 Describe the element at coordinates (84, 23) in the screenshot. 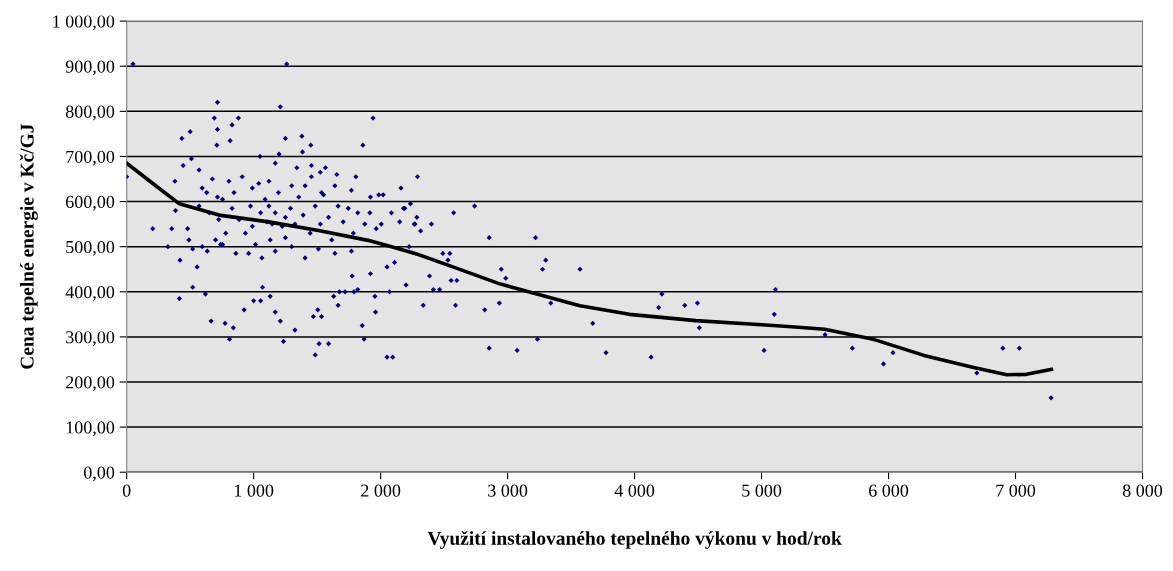

I see `y-tick-label: 1 000,00` at that location.